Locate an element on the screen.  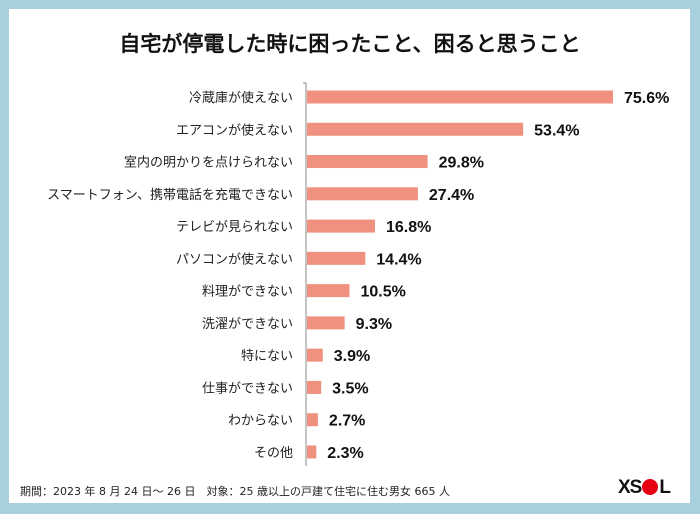
xsol-logo: XS L is located at coordinates (644, 488).